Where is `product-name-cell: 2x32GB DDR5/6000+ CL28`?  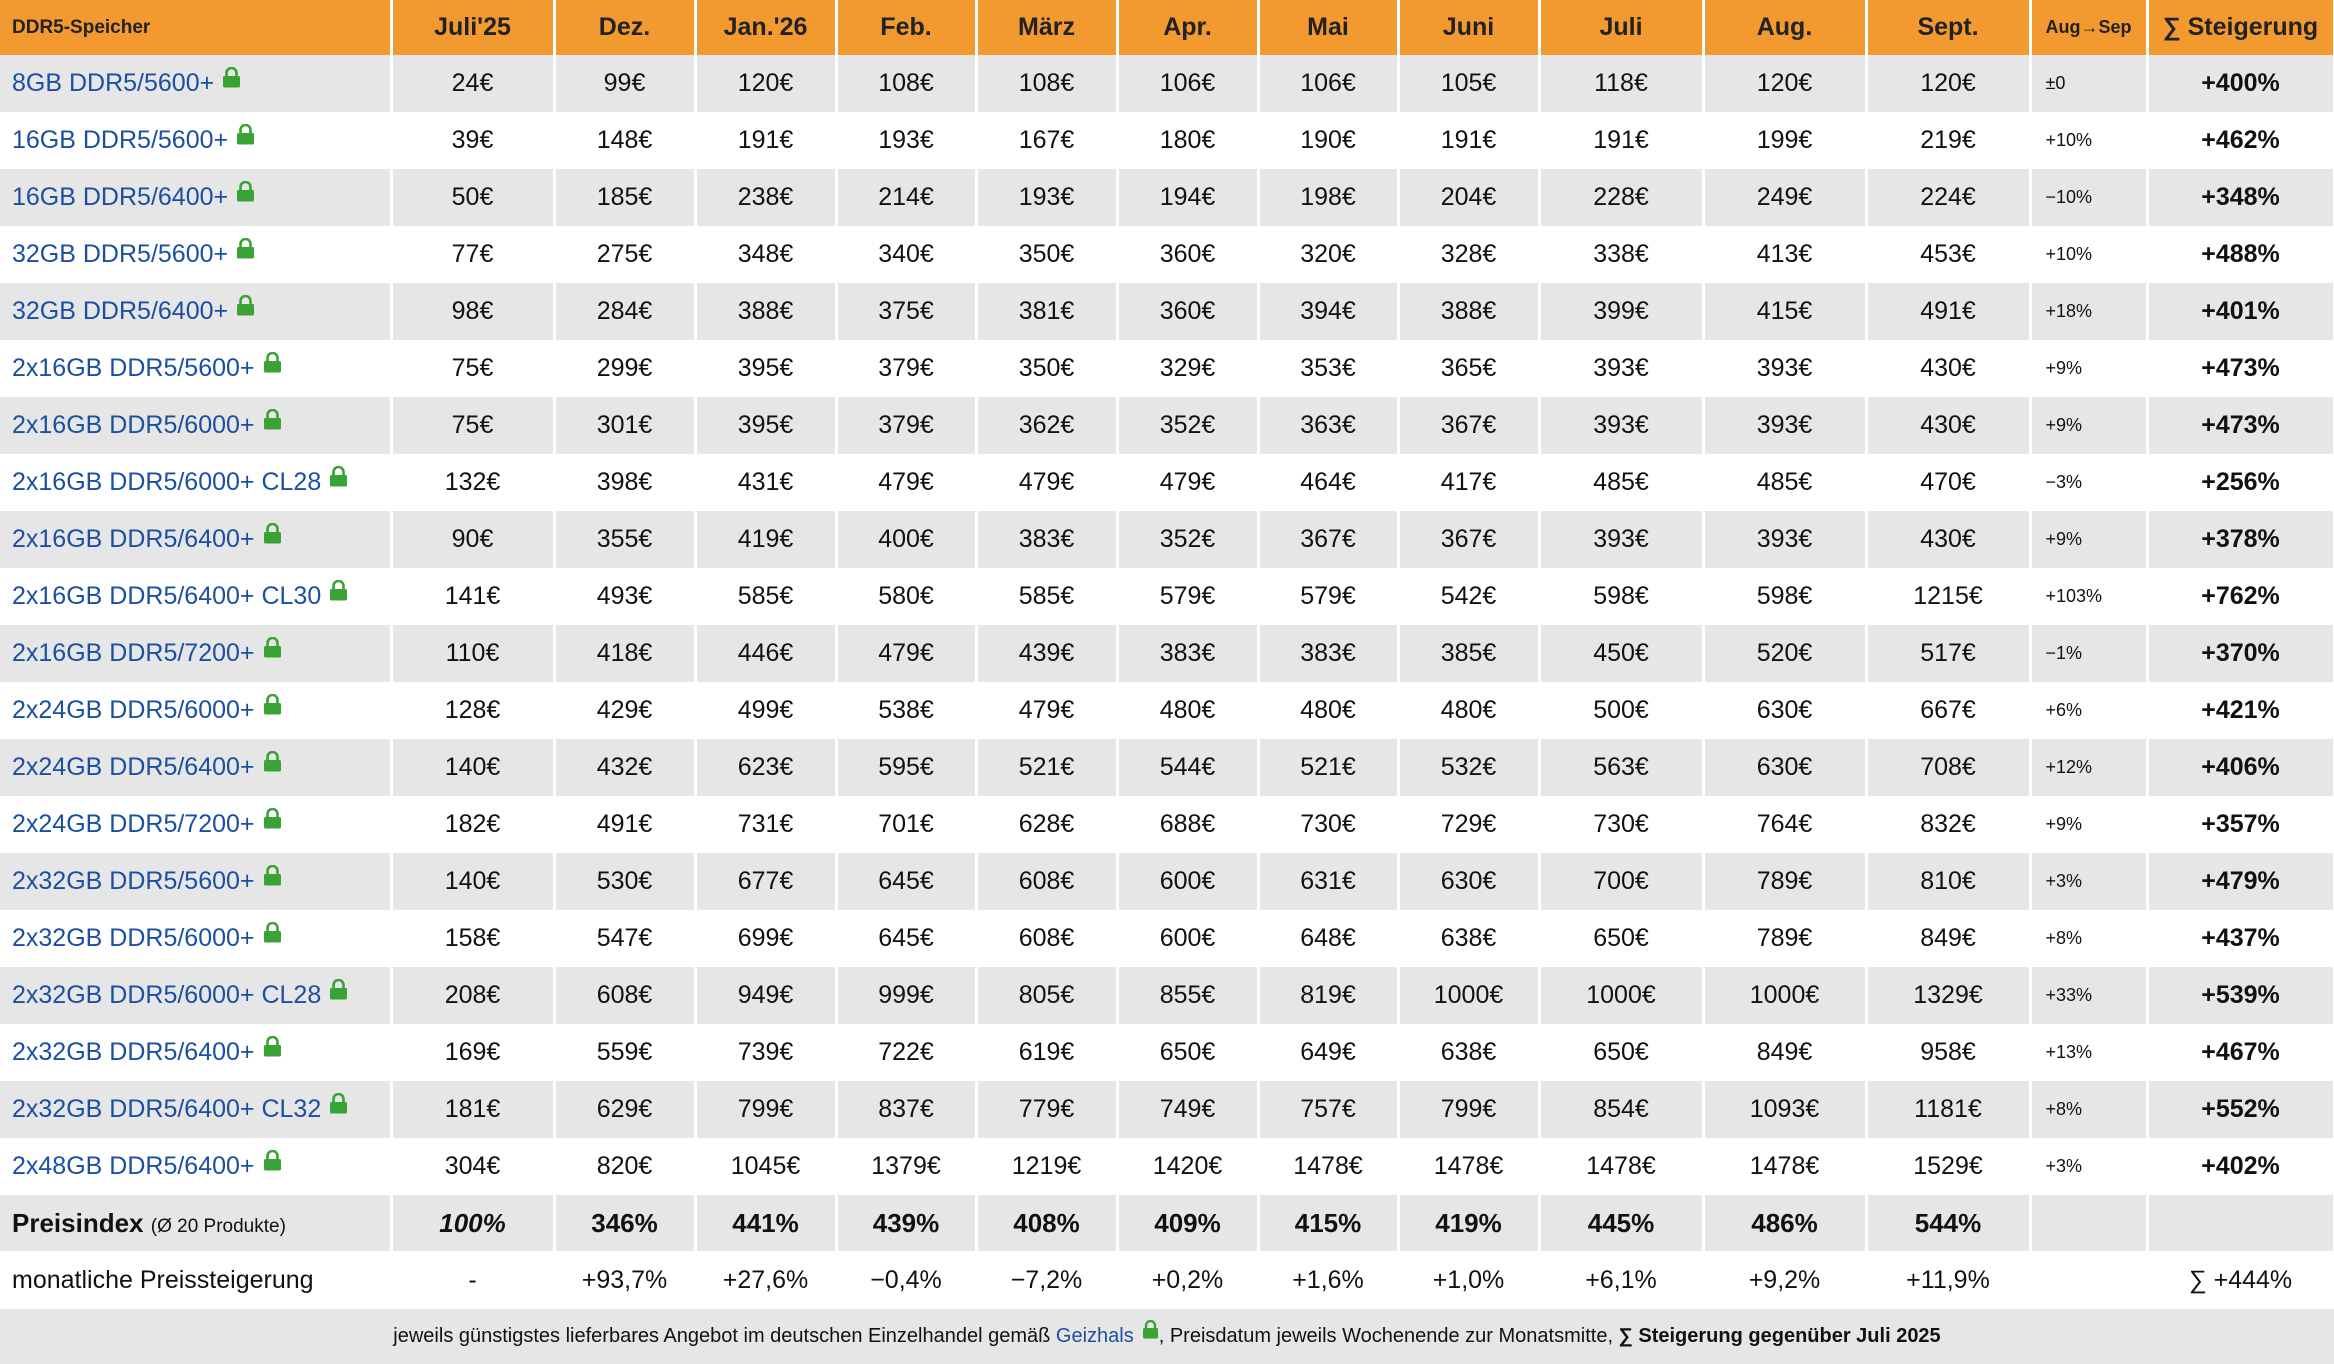
product-name-cell: 2x32GB DDR5/6000+ CL28 is located at coordinates (196, 995).